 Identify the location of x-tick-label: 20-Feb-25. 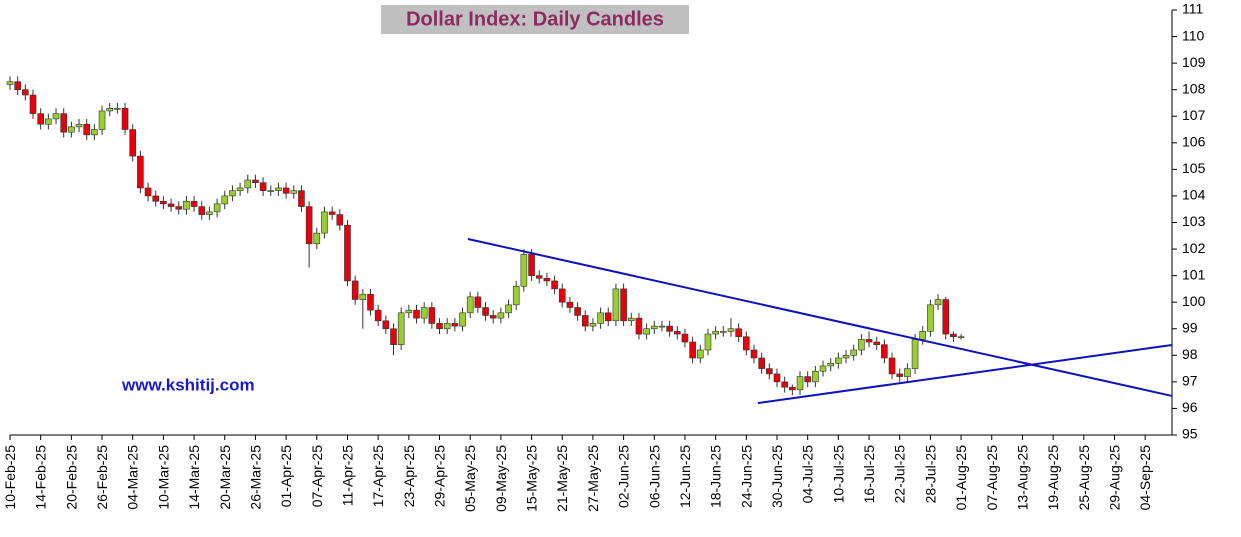
(71, 477).